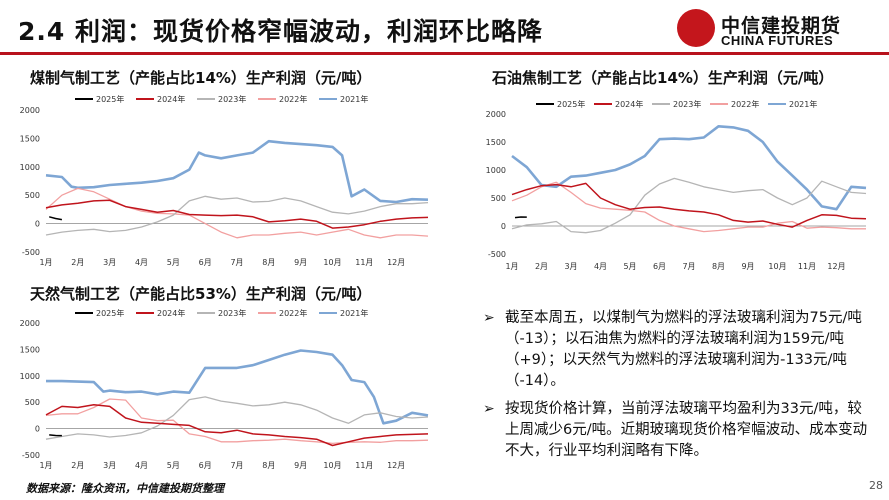  What do you see at coordinates (696, 28) in the screenshot?
I see `logo-emblem-icon` at bounding box center [696, 28].